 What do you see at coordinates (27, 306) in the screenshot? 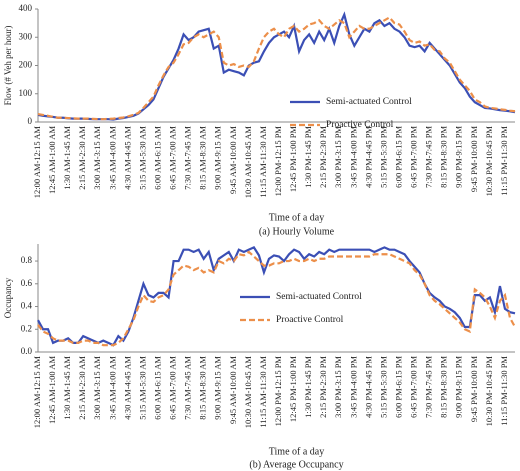
I see `y-tick-label: 0.4` at bounding box center [27, 306].